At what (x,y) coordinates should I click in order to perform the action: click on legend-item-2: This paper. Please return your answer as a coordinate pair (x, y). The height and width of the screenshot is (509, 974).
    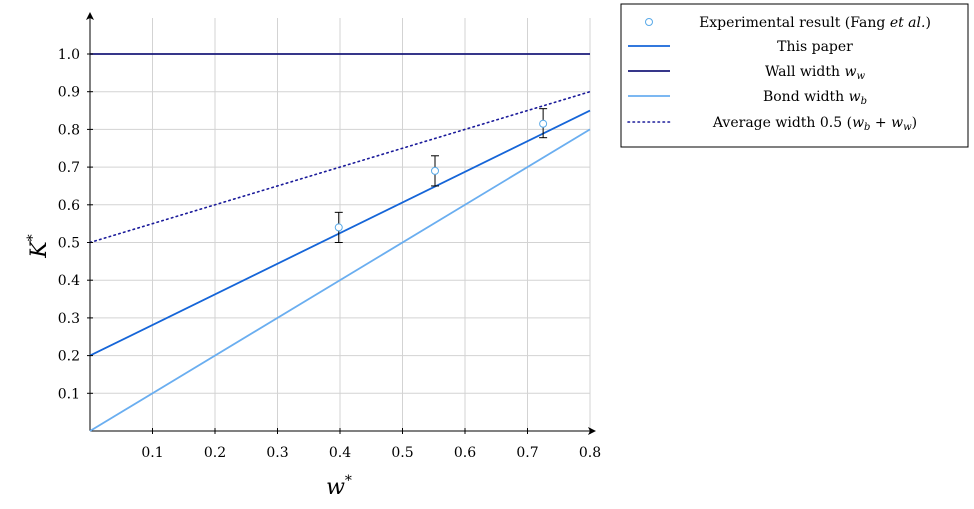
    Looking at the image, I should click on (740, 47).